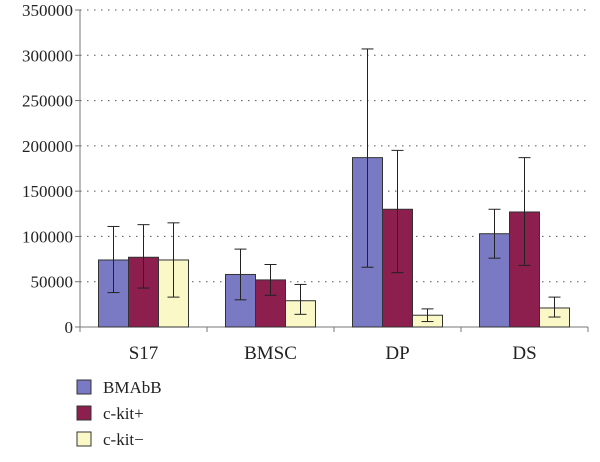 The height and width of the screenshot is (462, 600). What do you see at coordinates (144, 353) in the screenshot?
I see `x-tick-label: S17` at bounding box center [144, 353].